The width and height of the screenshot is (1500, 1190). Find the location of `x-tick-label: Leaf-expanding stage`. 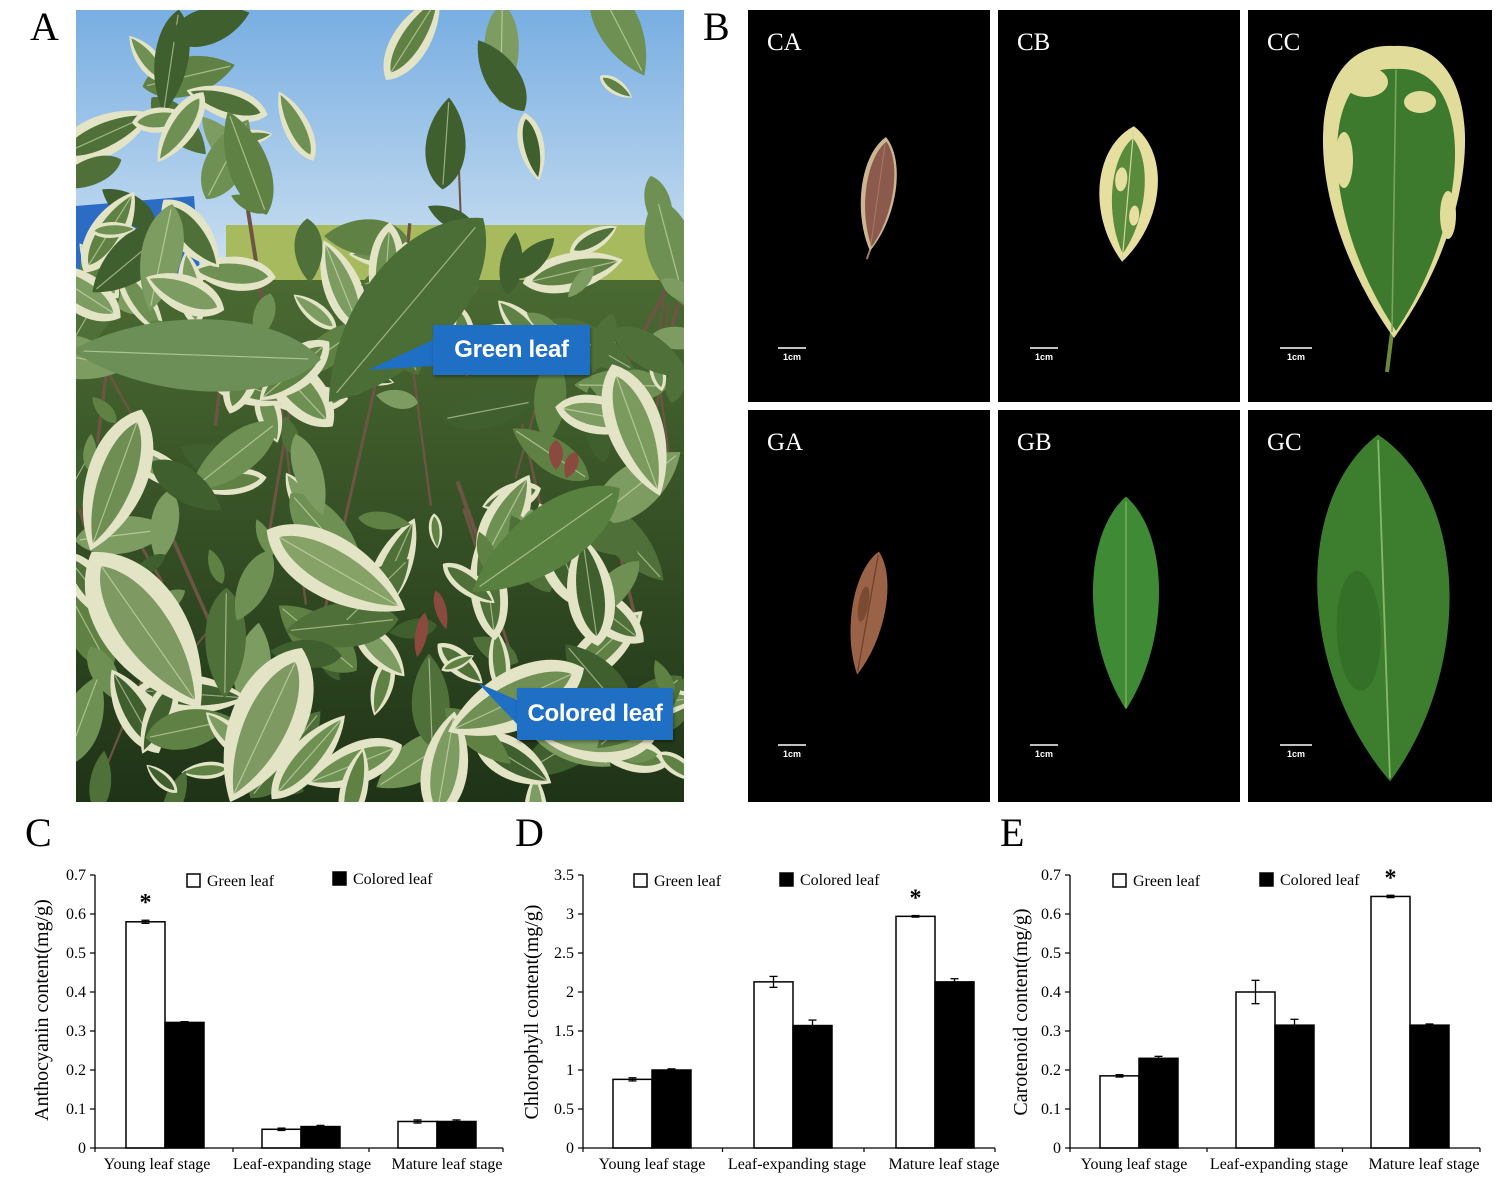

x-tick-label: Leaf-expanding stage is located at coordinates (797, 1164).